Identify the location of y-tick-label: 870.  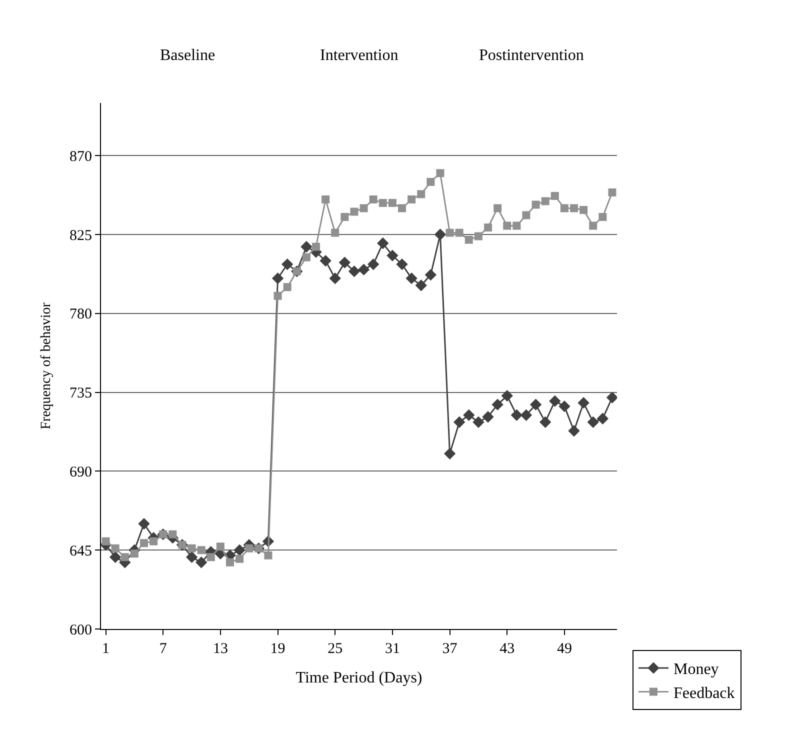
(81, 156).